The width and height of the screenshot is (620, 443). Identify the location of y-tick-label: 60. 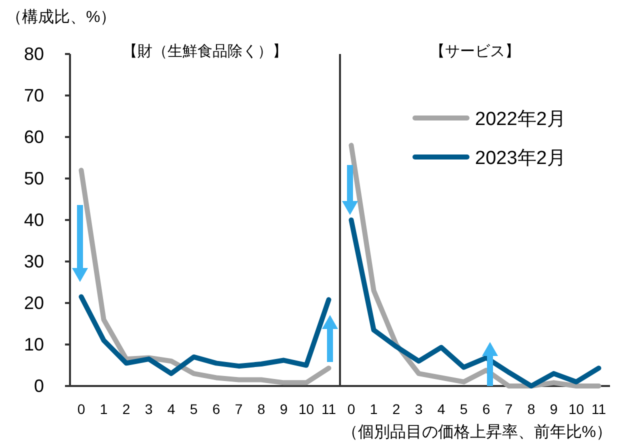
(34, 137).